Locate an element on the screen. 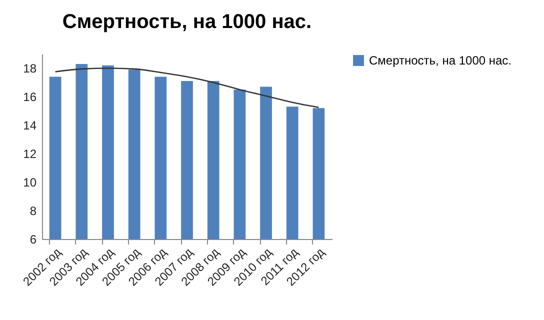 This screenshot has width=544, height=320. line-series is located at coordinates (187, 88).